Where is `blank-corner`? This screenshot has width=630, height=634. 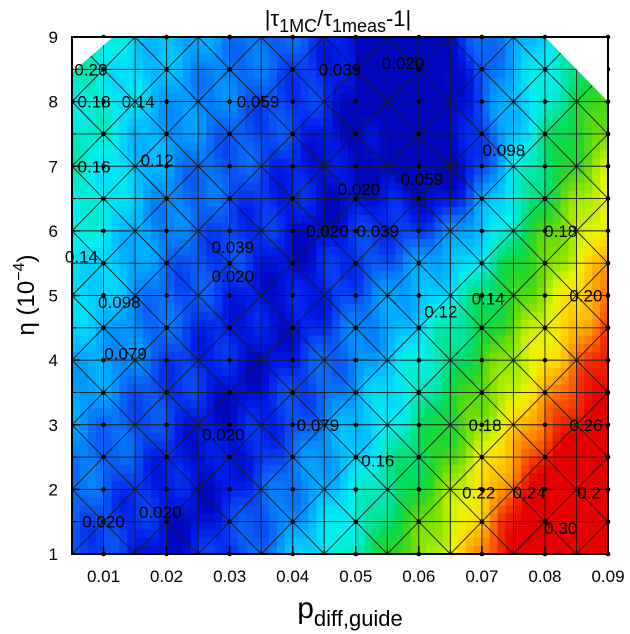
blank-corner is located at coordinates (576, 69).